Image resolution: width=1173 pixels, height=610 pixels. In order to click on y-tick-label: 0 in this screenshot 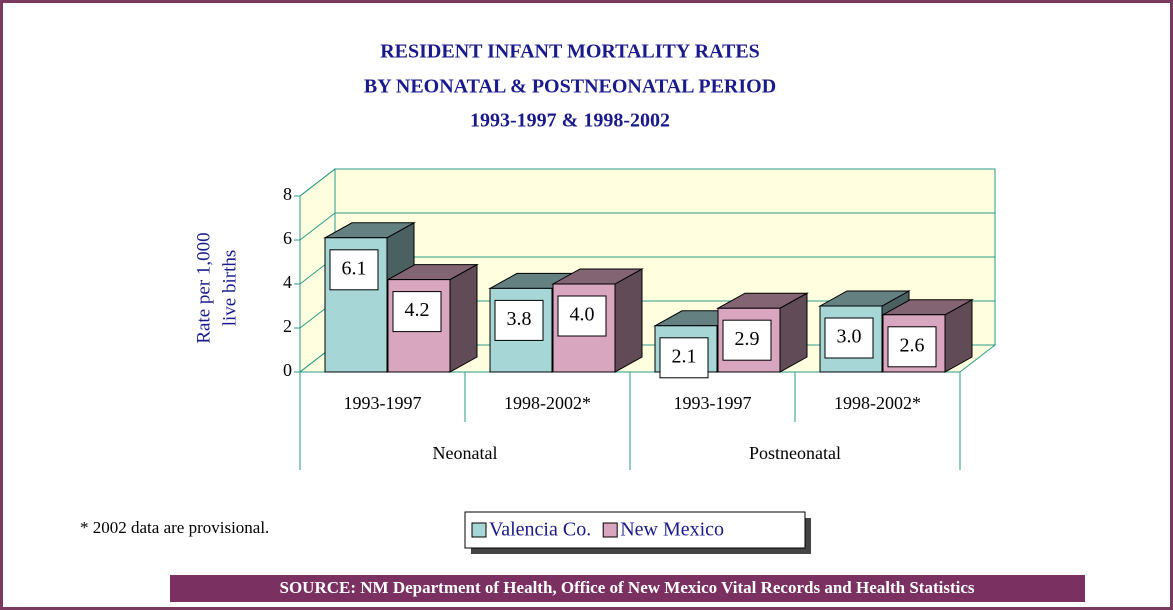, I will do `click(287, 370)`.